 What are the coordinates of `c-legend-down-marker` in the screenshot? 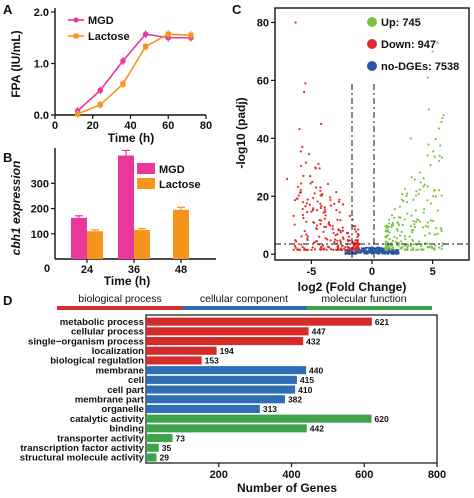 It's located at (372, 44).